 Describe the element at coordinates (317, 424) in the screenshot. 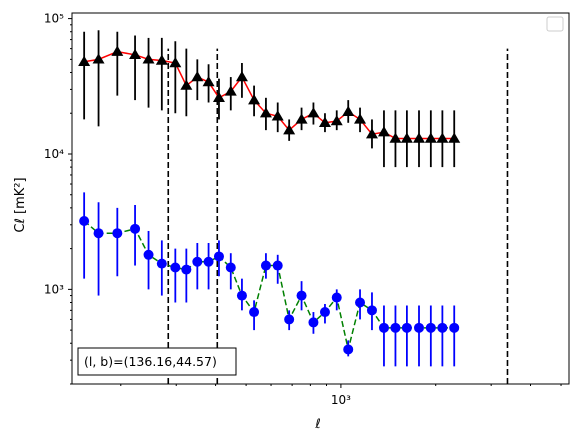

I see `x-axis-label: ℓ` at that location.